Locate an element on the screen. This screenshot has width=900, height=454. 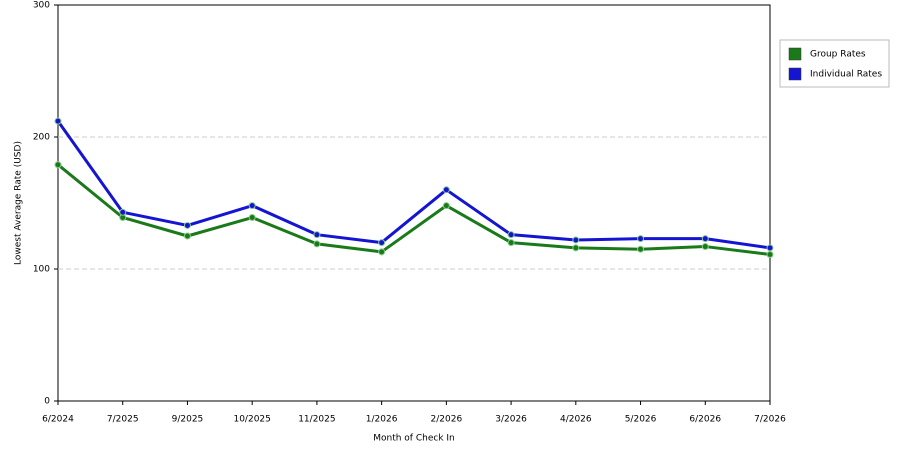
x-tick-label: 2/2026 is located at coordinates (447, 420).